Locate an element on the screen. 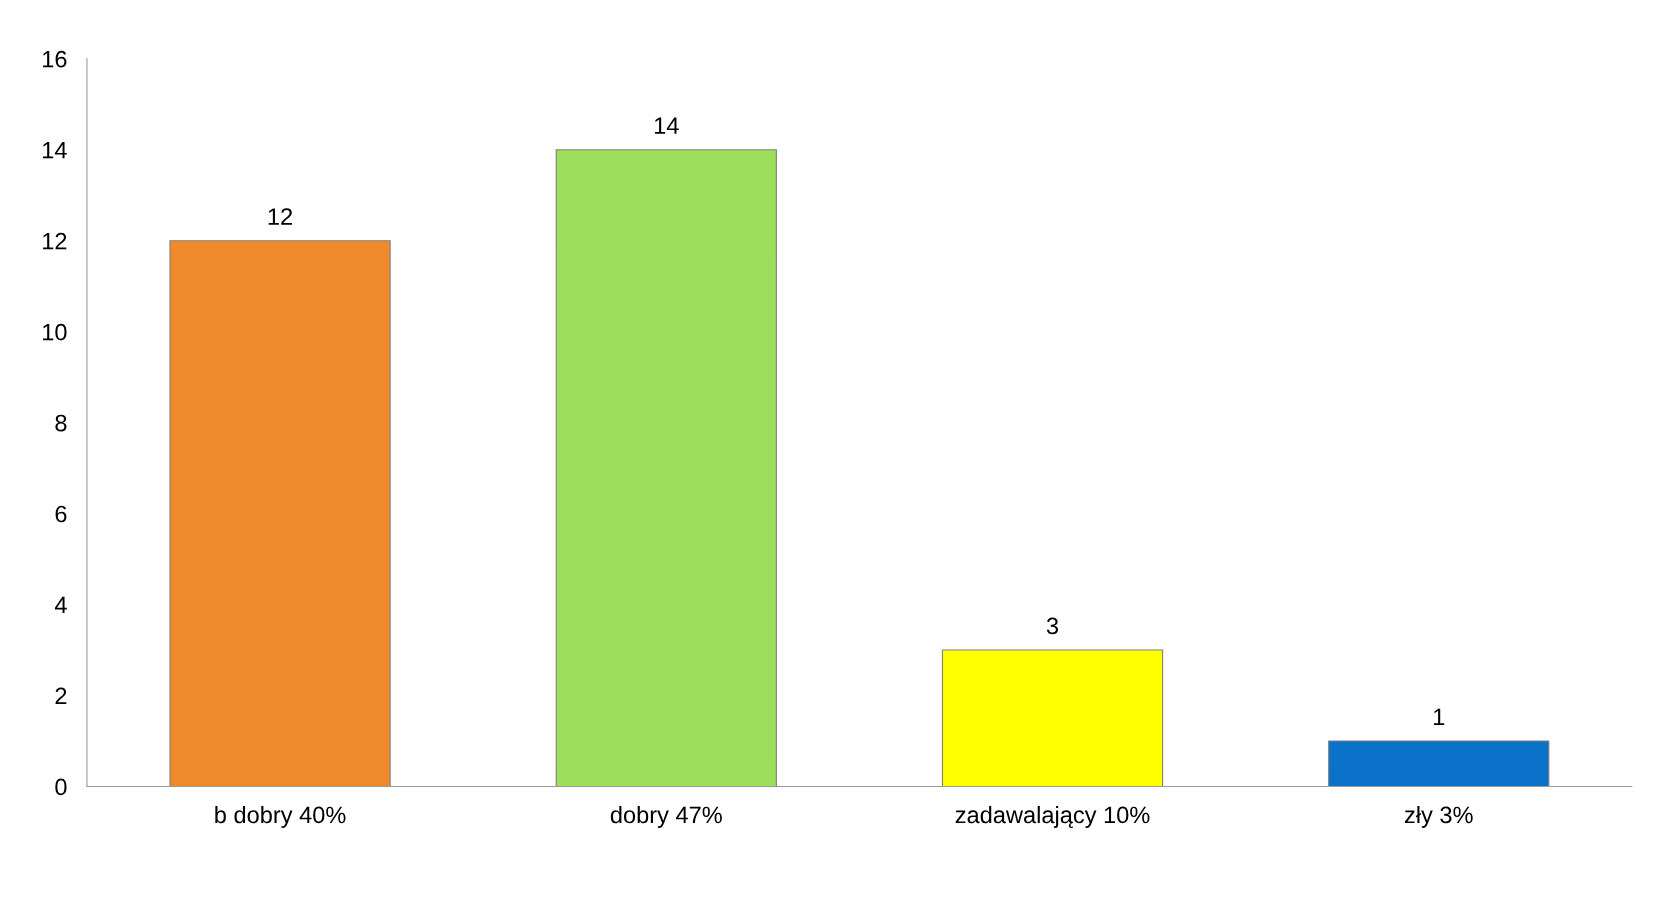 The image size is (1672, 904). x-tick-label: zadawalający 10% is located at coordinates (1052, 816).